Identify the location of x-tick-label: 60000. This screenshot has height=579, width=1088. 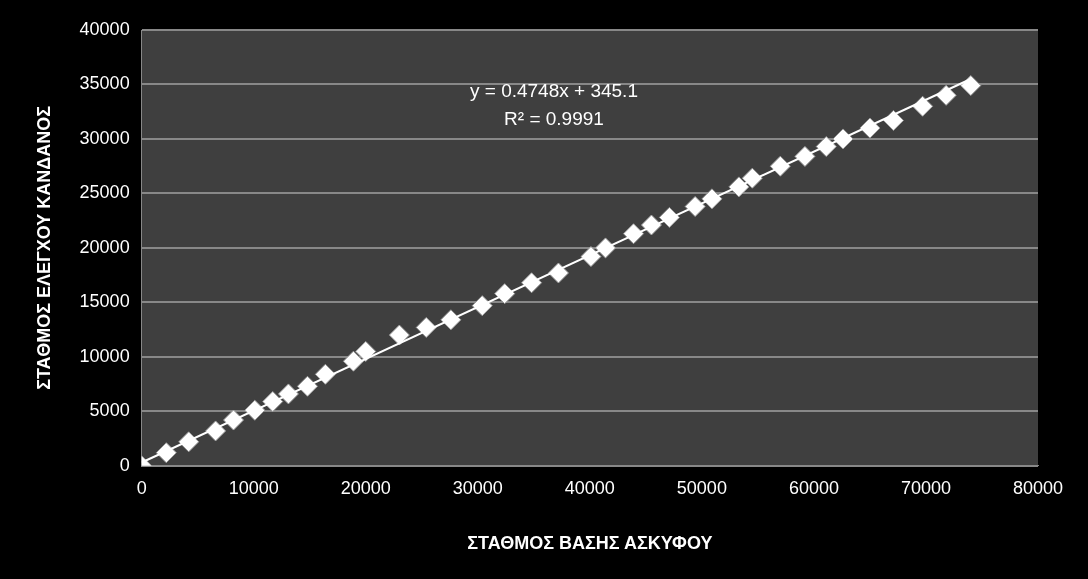
(813, 487).